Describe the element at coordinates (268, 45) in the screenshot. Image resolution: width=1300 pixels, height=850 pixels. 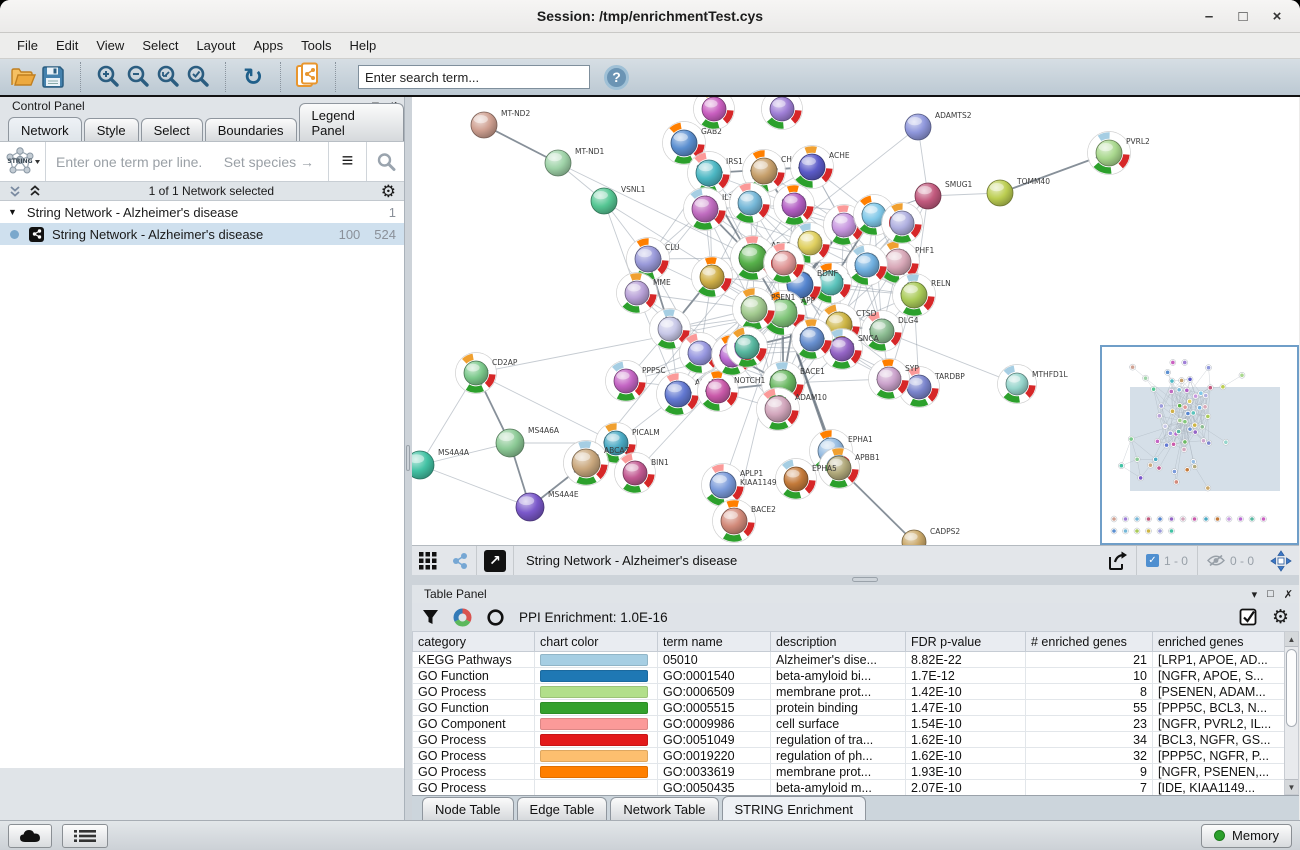
I see `menu-apps: Apps` at that location.